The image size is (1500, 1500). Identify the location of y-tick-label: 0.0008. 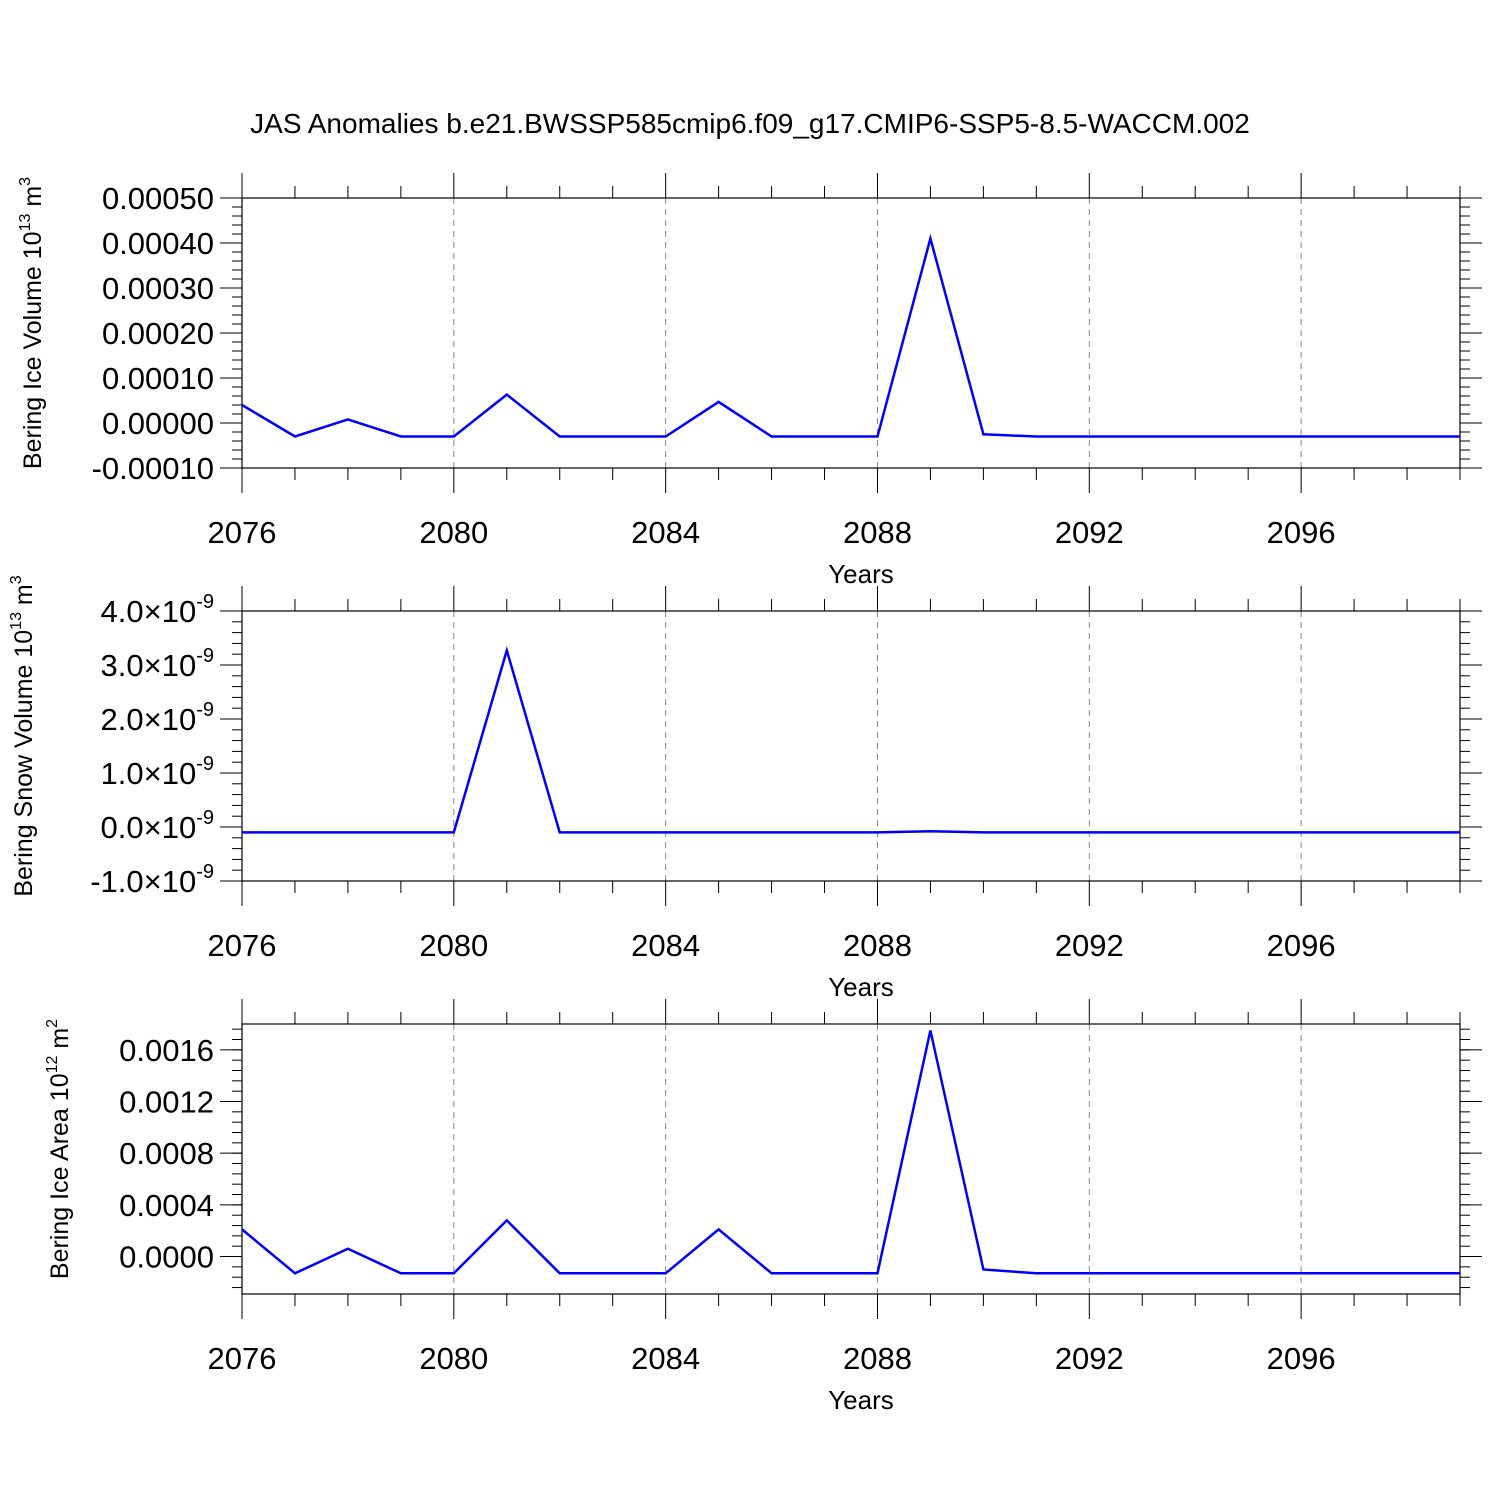
(166, 1153).